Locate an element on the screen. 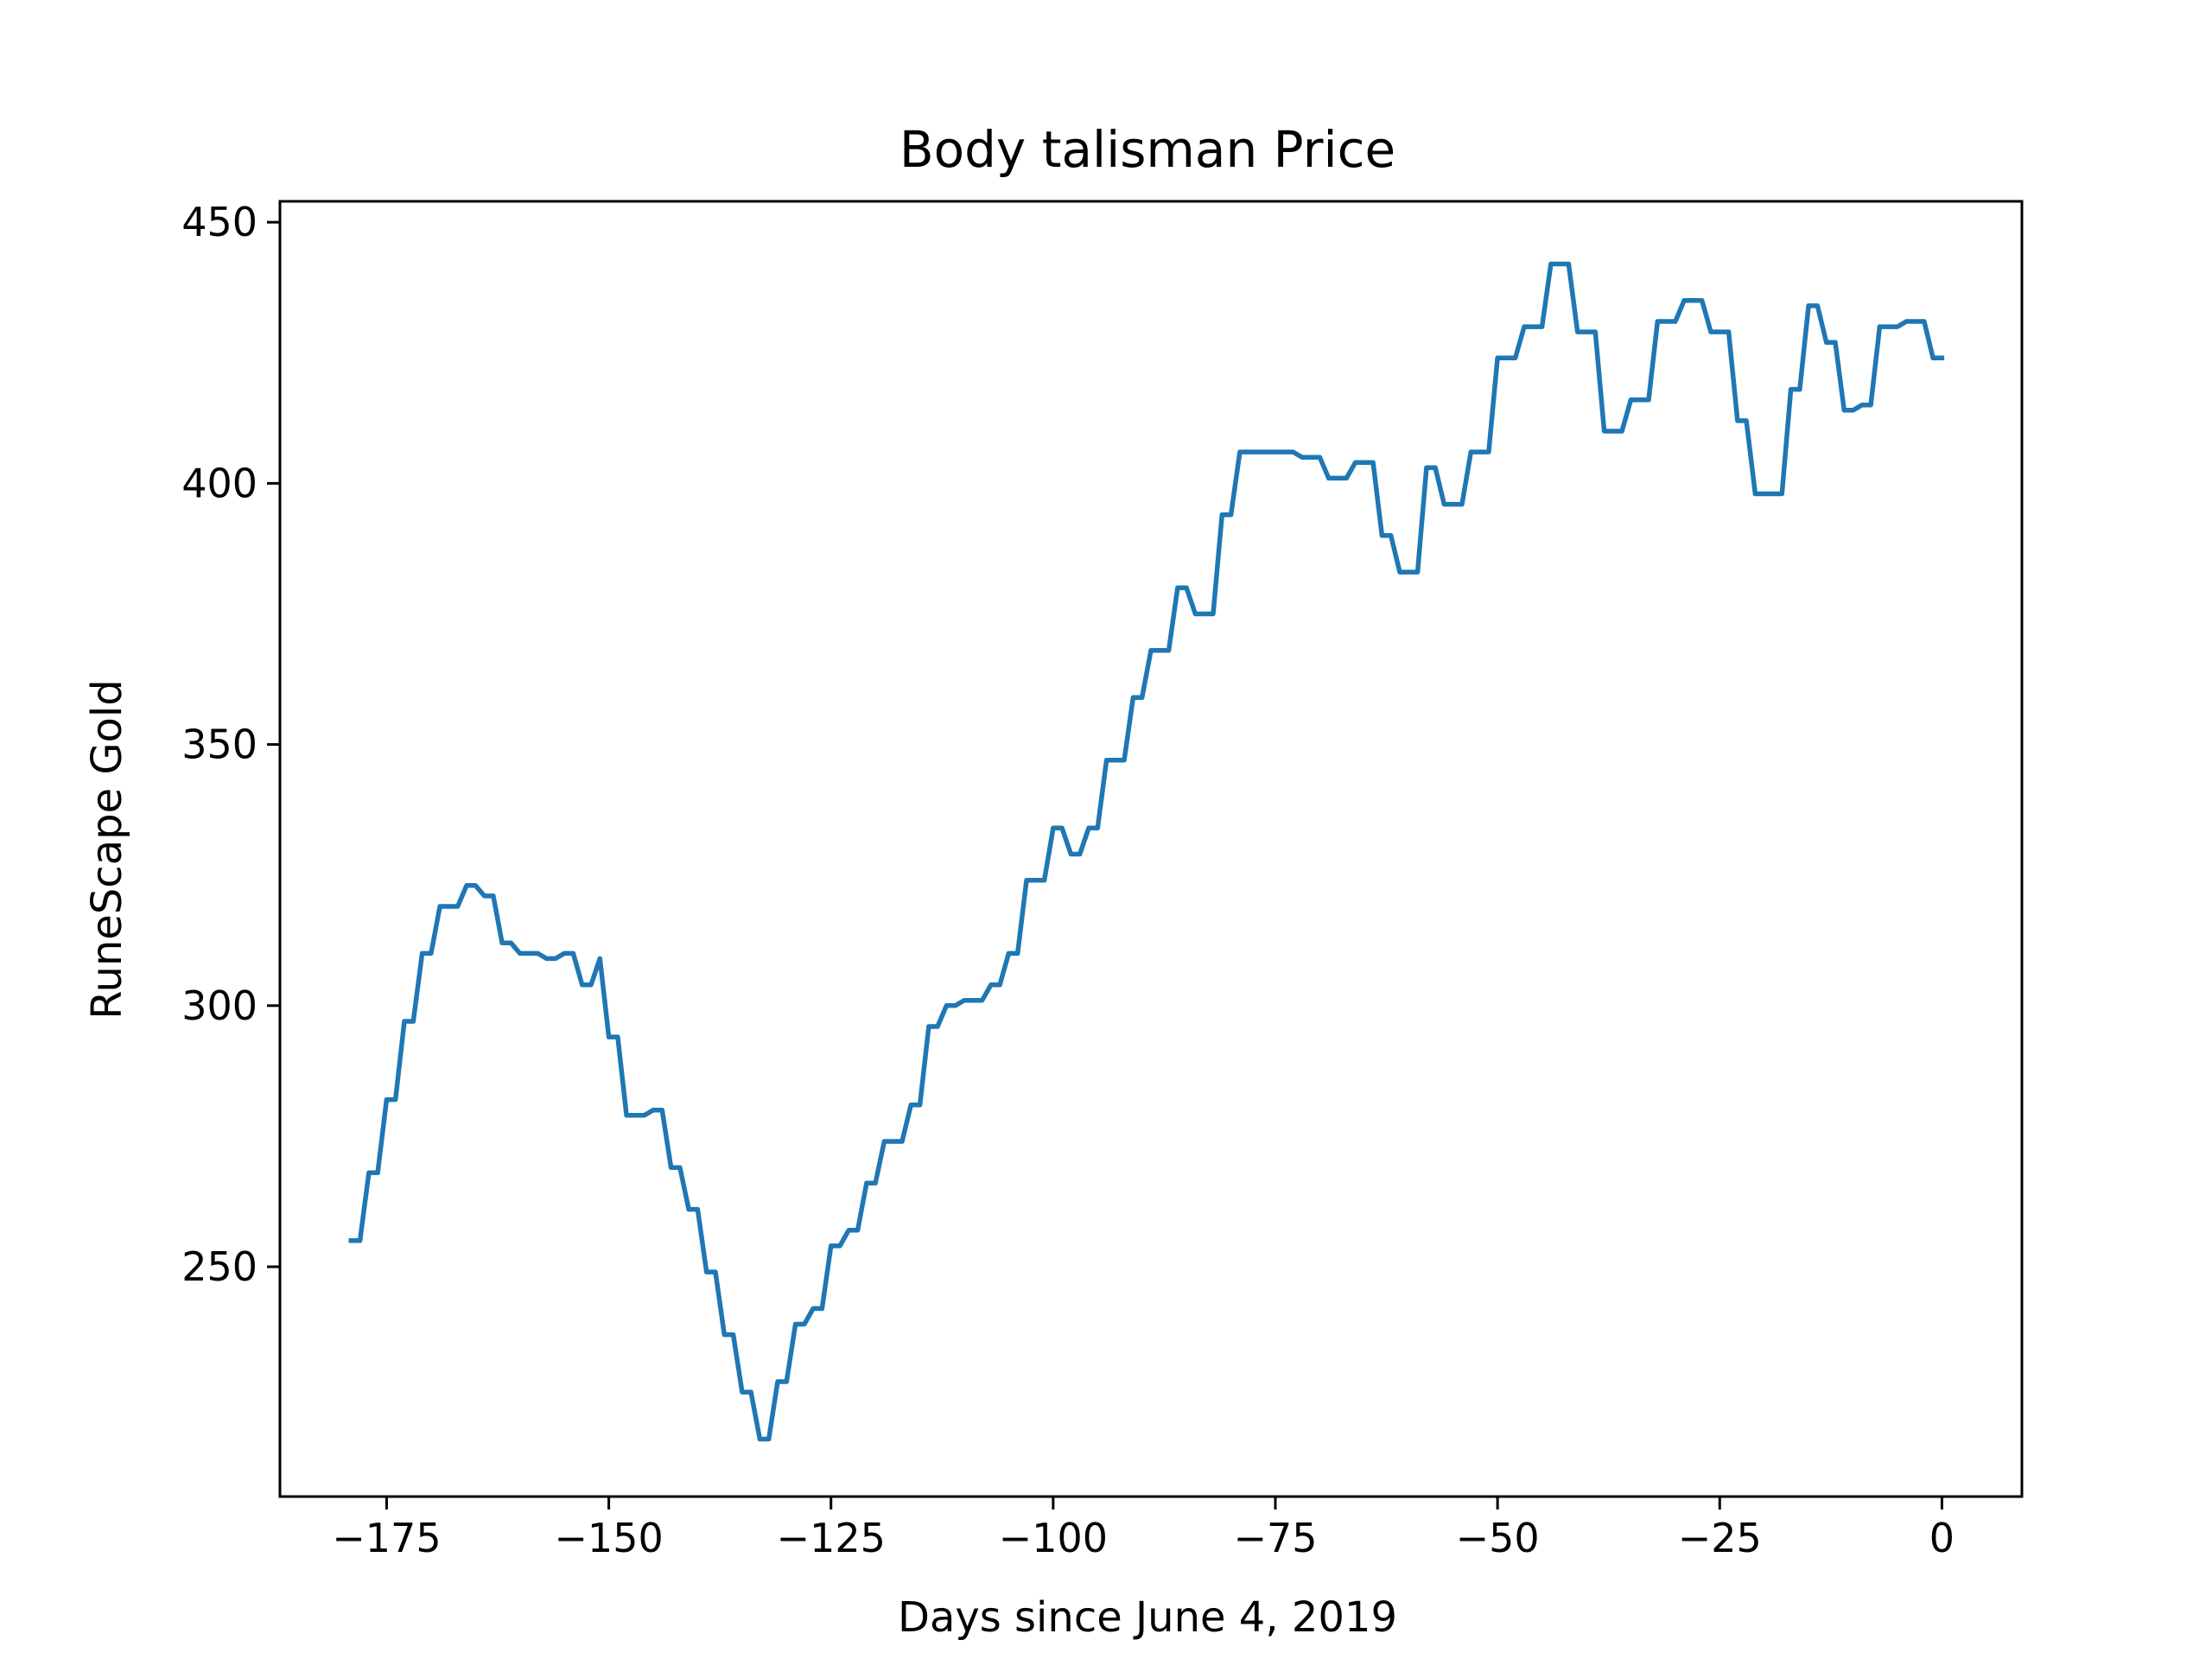 The height and width of the screenshot is (1659, 2212). y-axis-label: RuneScape Gold is located at coordinates (107, 849).